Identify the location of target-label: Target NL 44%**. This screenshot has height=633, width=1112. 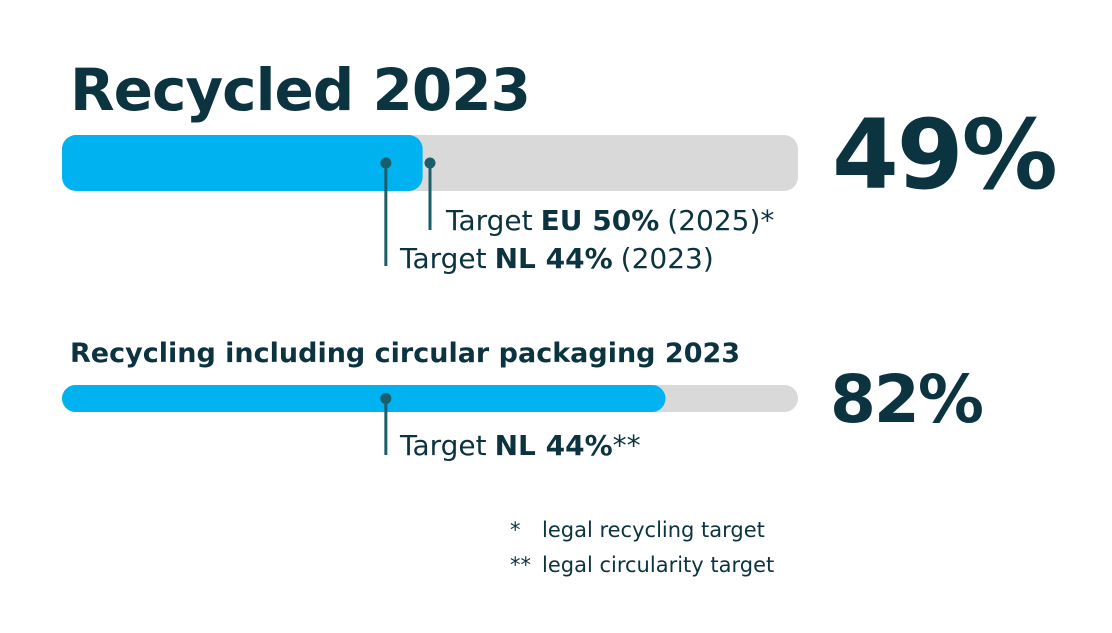
(520, 445).